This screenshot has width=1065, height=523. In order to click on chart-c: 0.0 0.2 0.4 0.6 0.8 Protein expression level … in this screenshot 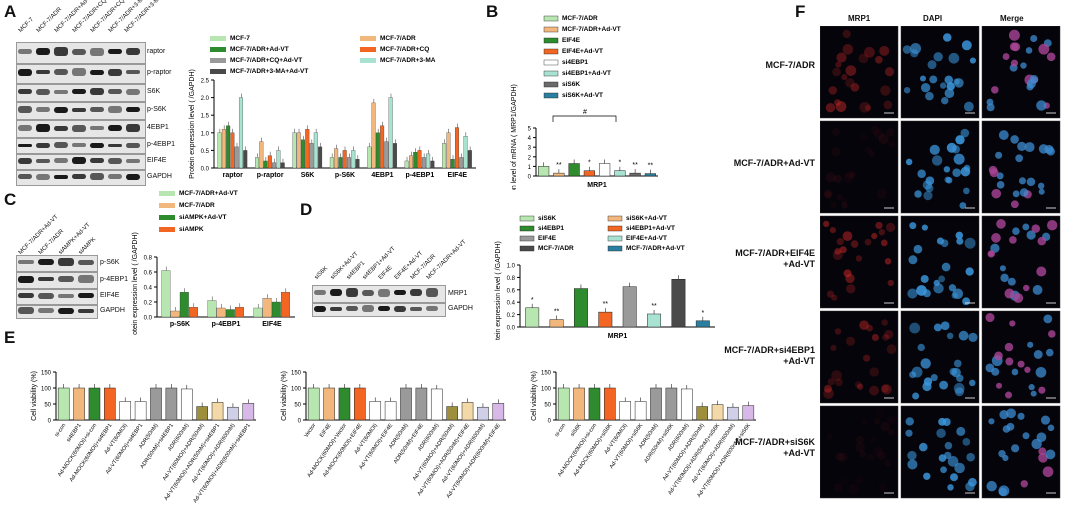, I will do `click(213, 262)`.